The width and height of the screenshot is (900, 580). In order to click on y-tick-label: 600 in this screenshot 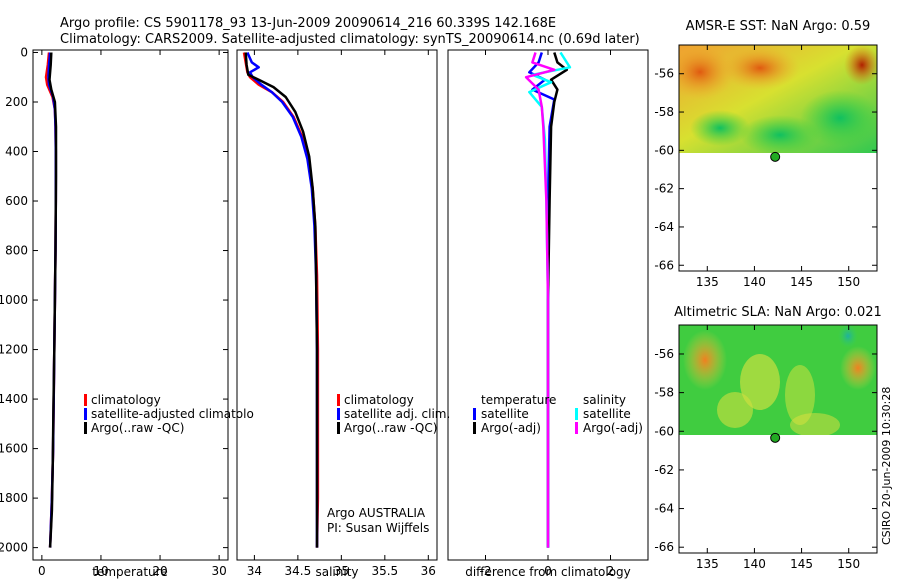, I will do `click(16, 201)`.